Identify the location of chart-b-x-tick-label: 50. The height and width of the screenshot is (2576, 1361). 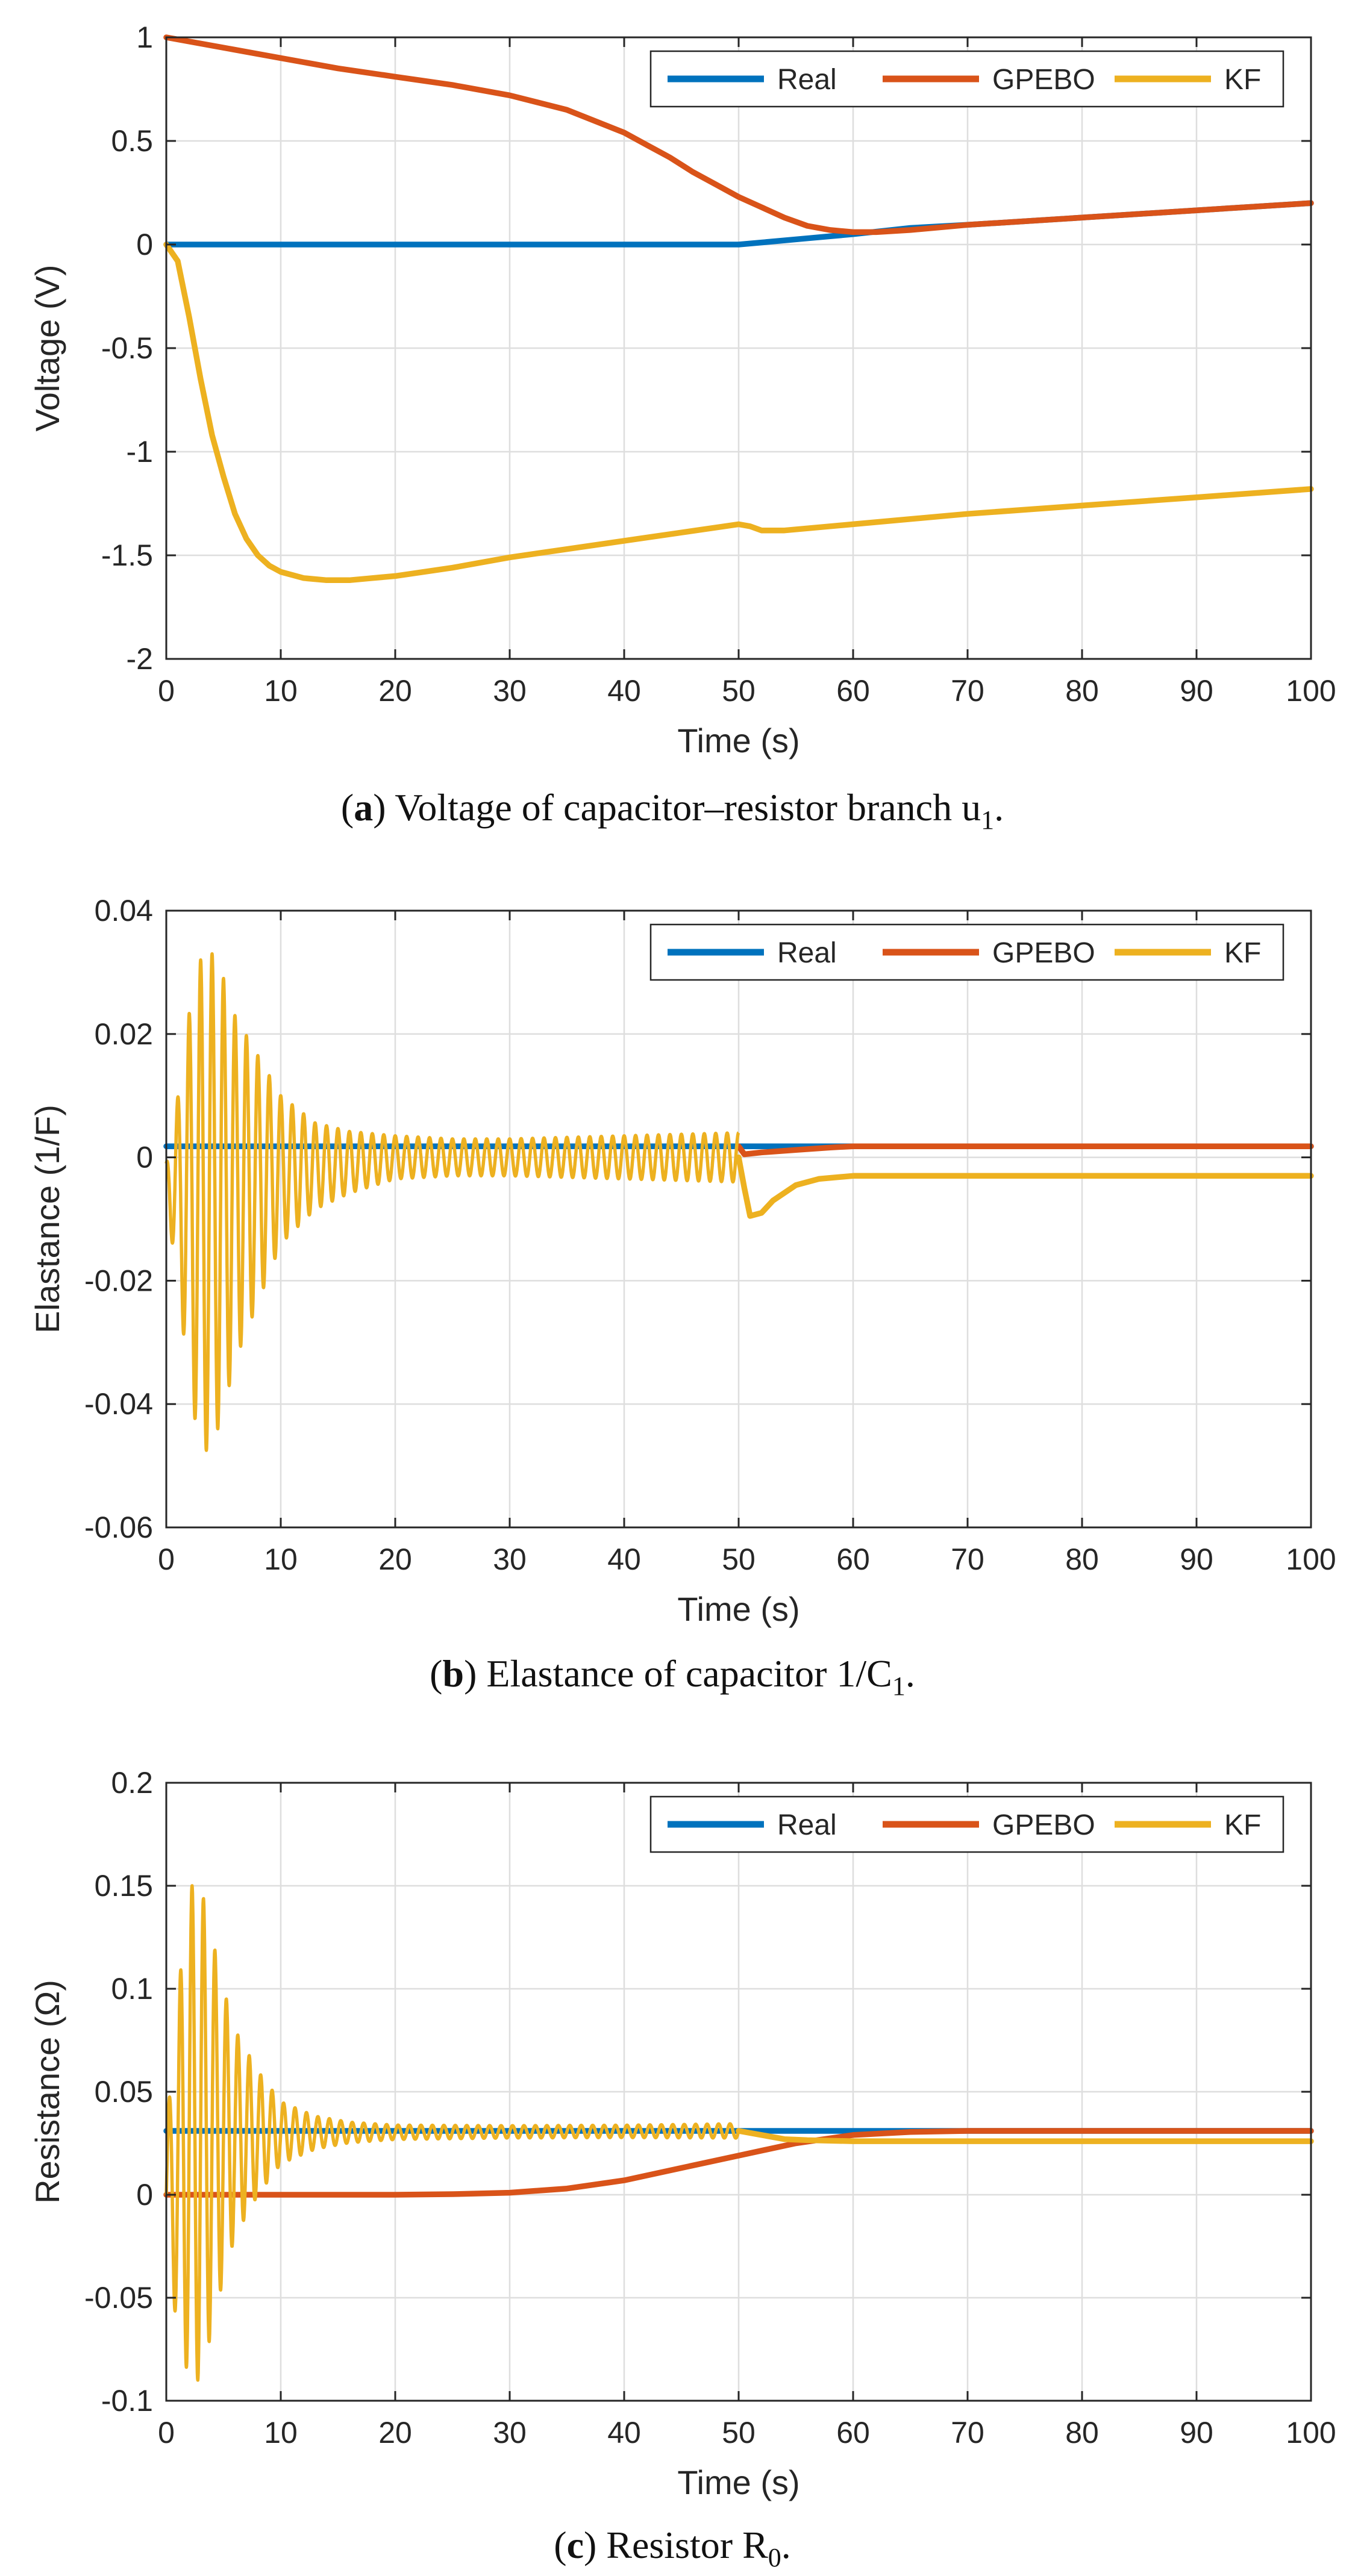
(739, 1559).